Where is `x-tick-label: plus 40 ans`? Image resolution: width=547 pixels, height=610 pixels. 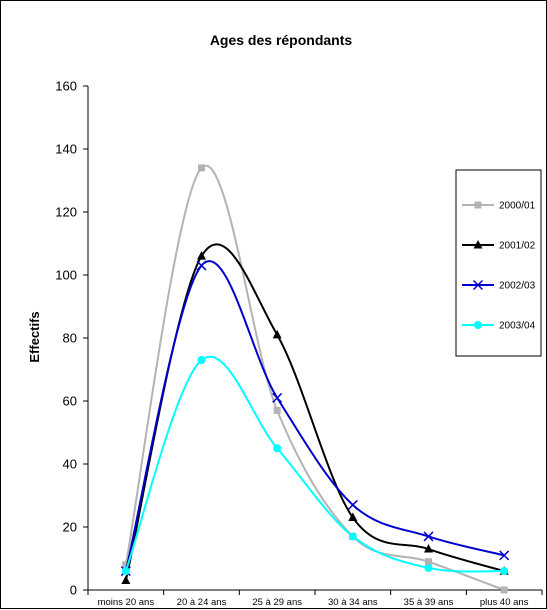 x-tick-label: plus 40 ans is located at coordinates (504, 602).